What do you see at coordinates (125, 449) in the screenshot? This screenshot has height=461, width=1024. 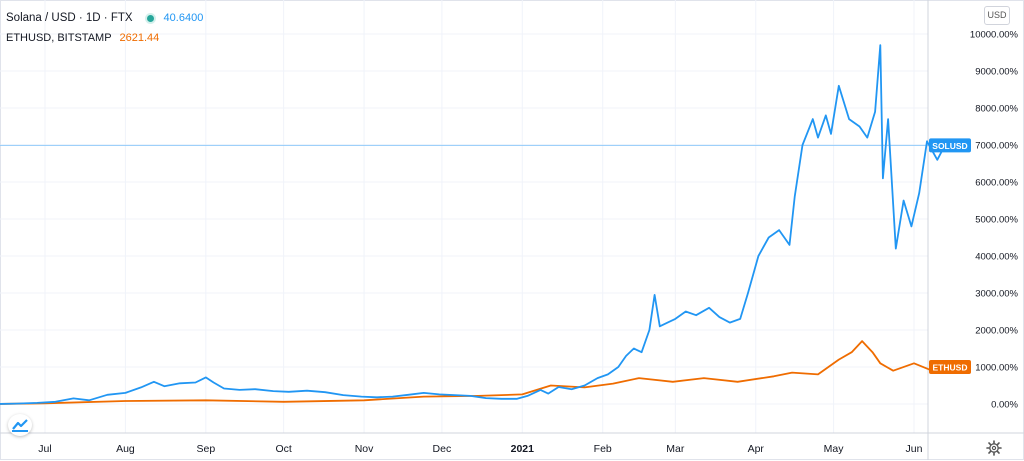 I see `x-tick-label: Aug` at bounding box center [125, 449].